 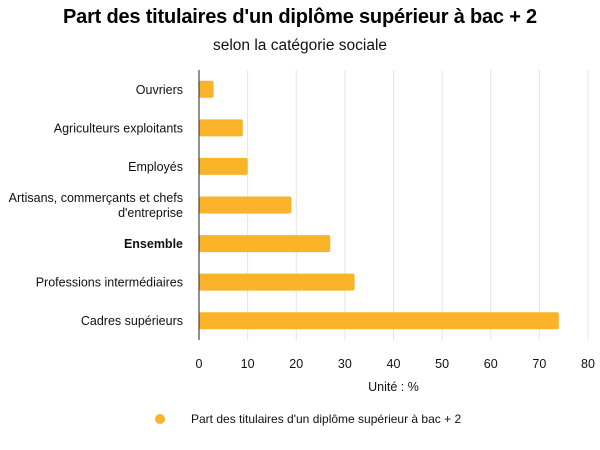 I want to click on tick-labels: 0 10 20 30 40 50 60 70 80, so click(x=395, y=364).